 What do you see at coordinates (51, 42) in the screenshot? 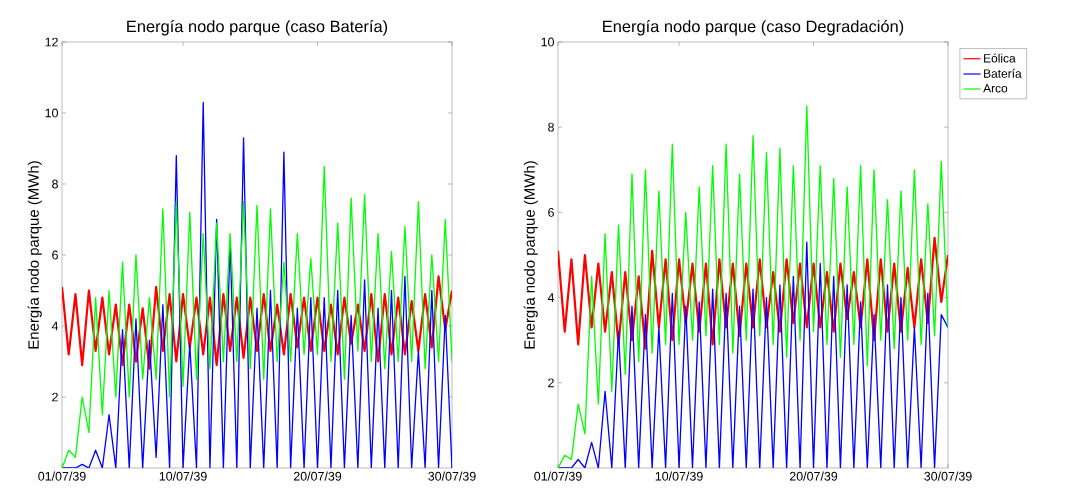
I see `y-tick-label: 12` at bounding box center [51, 42].